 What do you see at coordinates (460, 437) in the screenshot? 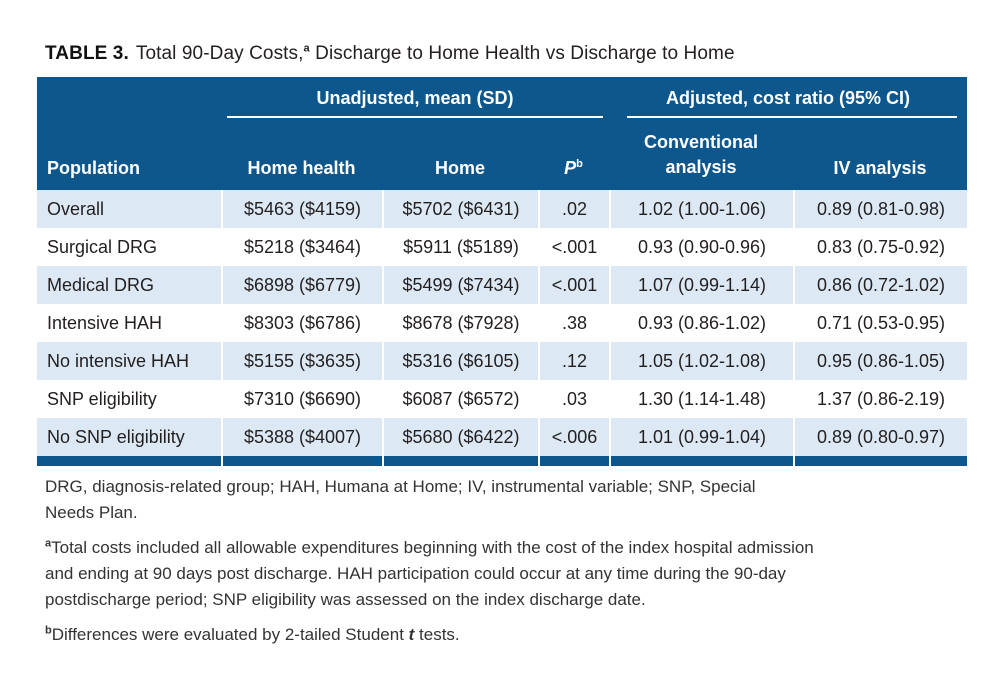
I see `cell-home: $5680 ($6422)` at bounding box center [460, 437].